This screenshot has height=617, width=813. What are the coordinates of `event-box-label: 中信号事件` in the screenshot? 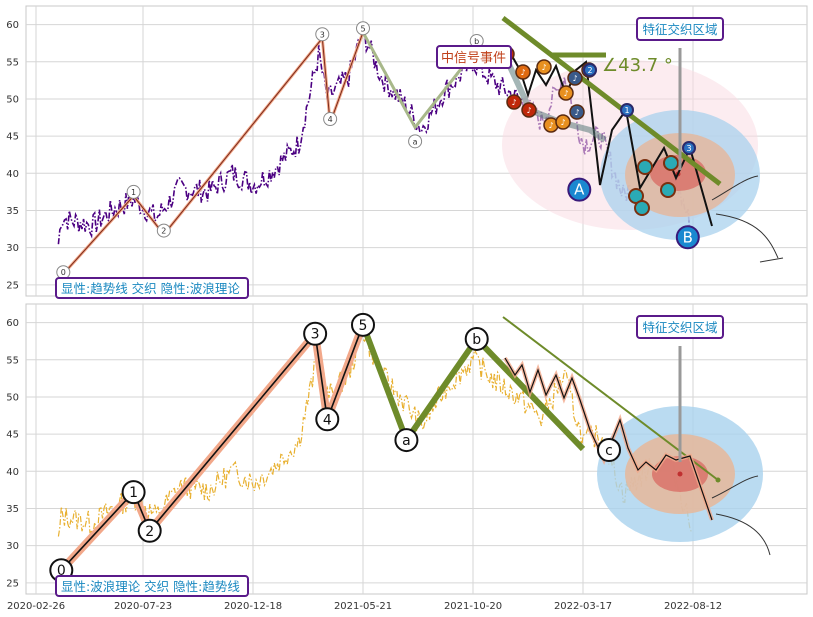 It's located at (473, 58).